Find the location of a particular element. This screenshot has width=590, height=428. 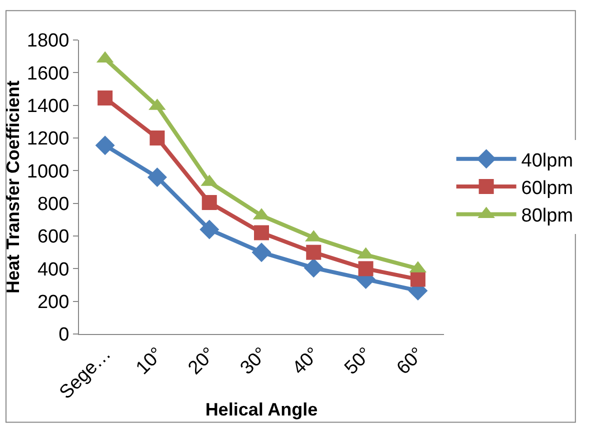

x-tick-label: 20° is located at coordinates (202, 361).